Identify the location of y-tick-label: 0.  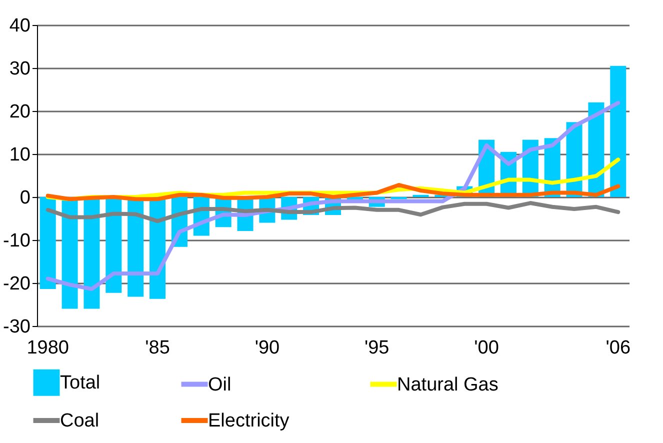
(25, 198).